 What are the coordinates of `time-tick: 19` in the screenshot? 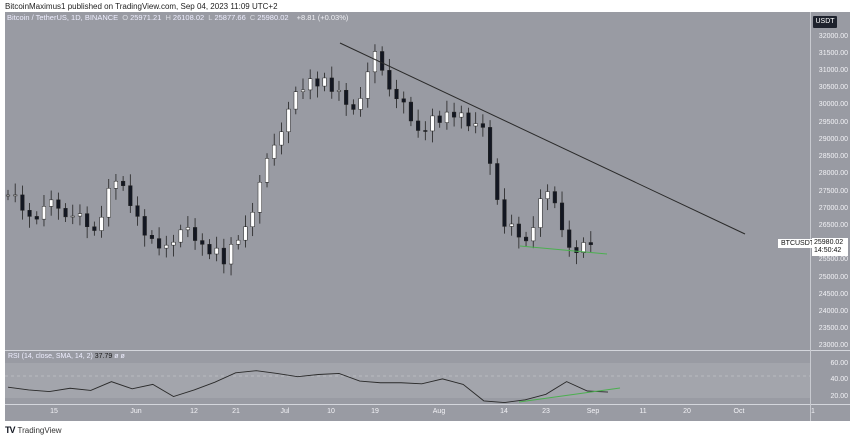 It's located at (375, 411).